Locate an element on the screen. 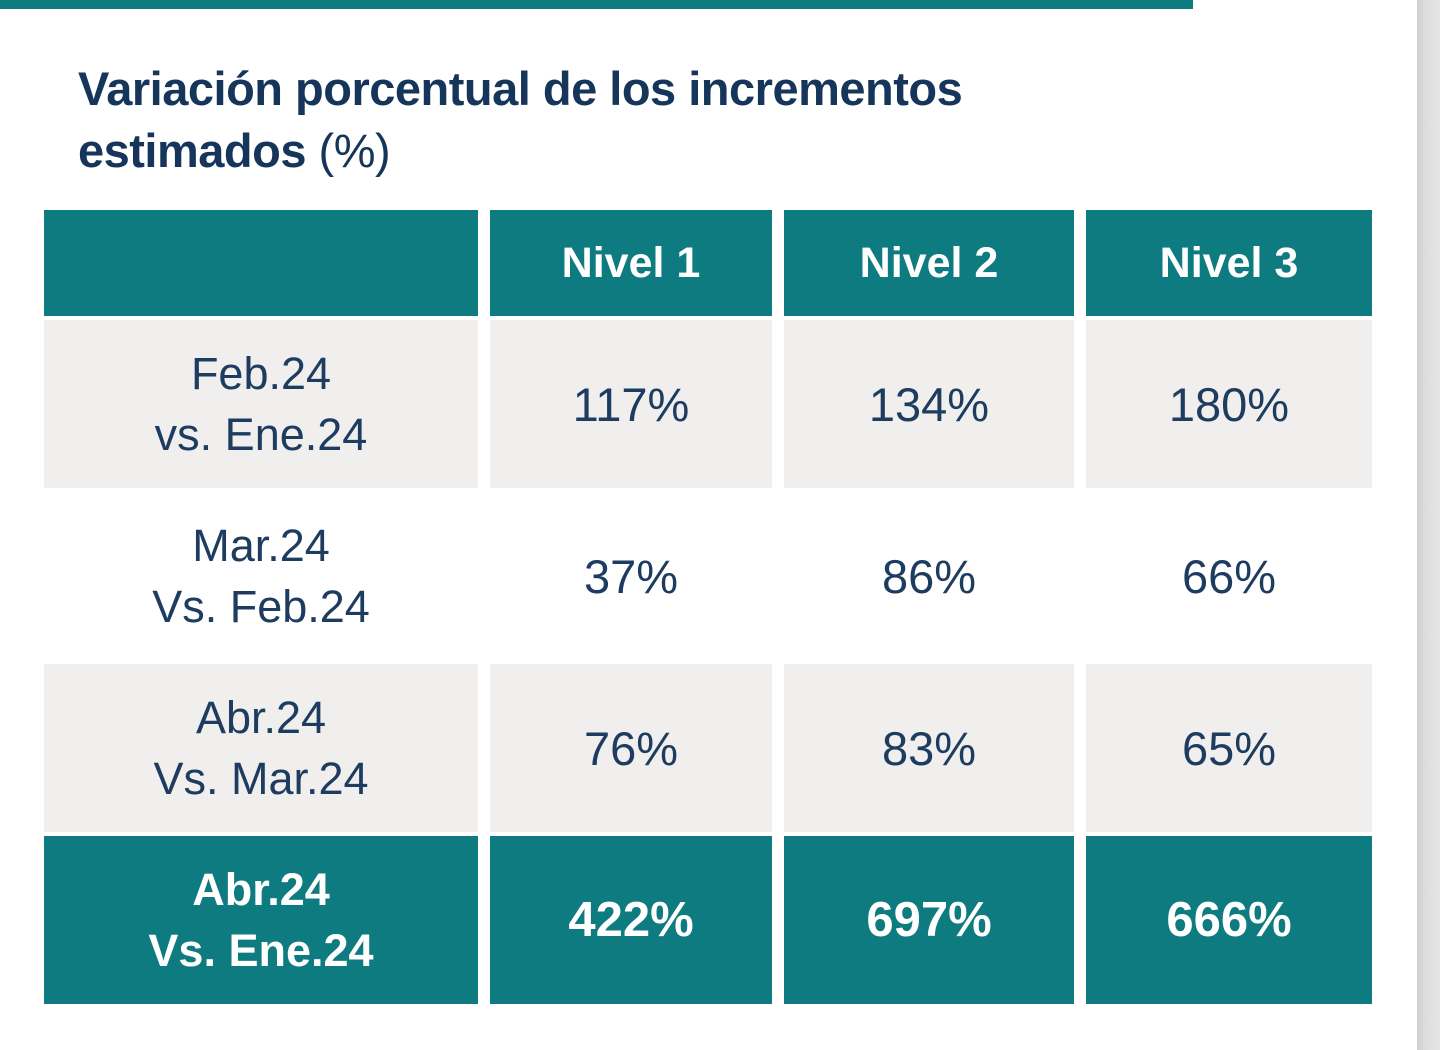  title-unit: (%) is located at coordinates (348, 150).